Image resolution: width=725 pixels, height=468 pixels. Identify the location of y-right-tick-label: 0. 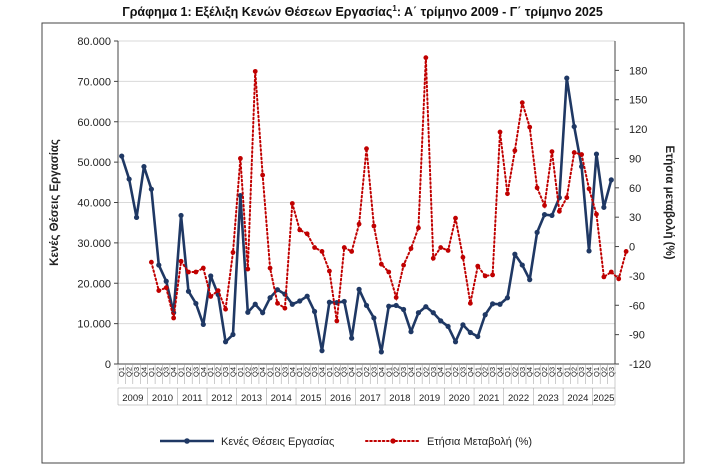
(632, 248).